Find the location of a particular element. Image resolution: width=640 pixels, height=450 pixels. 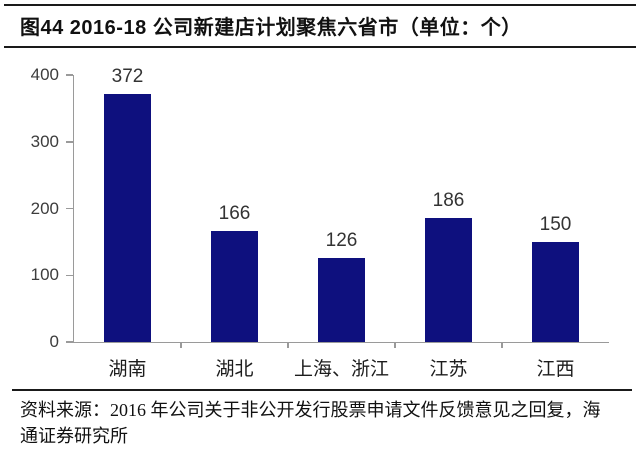

bar-value-label: 186 is located at coordinates (448, 200).